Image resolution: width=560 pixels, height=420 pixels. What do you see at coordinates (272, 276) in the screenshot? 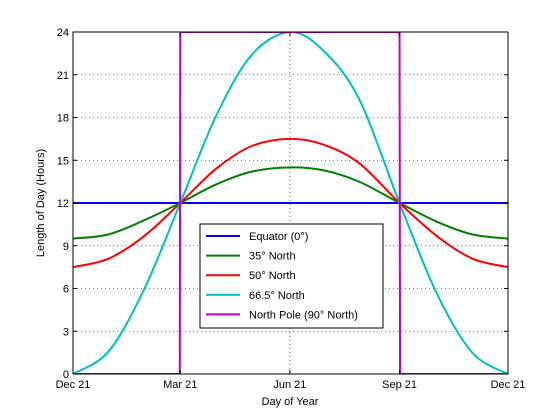
I see `legend-label: 50° North` at bounding box center [272, 276].